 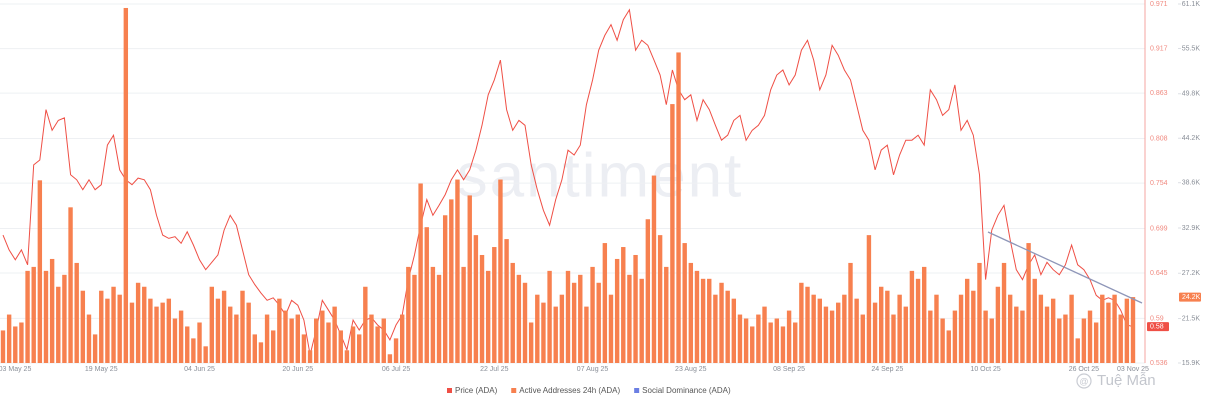 What do you see at coordinates (637, 390) in the screenshot?
I see `legend-swatch` at bounding box center [637, 390].